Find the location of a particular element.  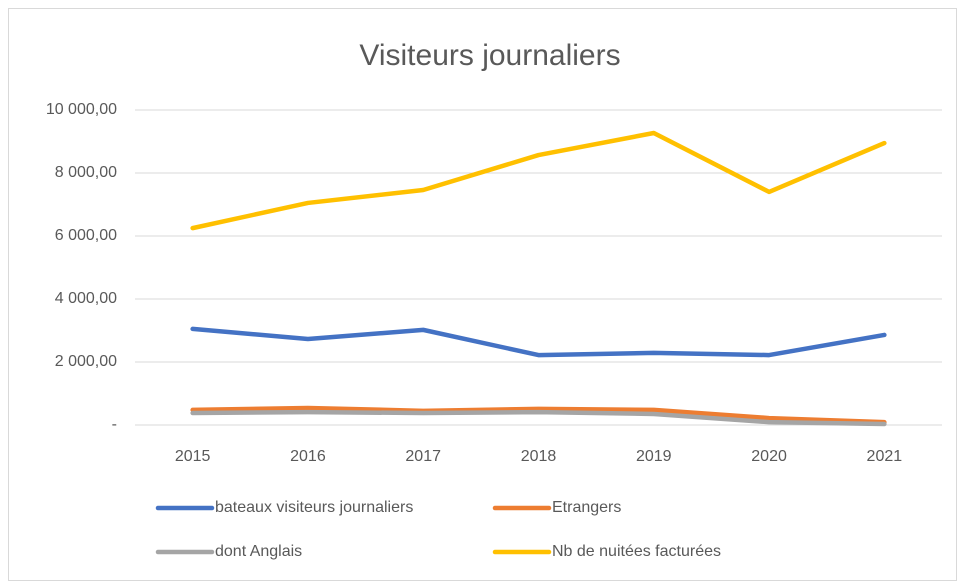

legend-label: Nb de nuitées facturées is located at coordinates (636, 551).